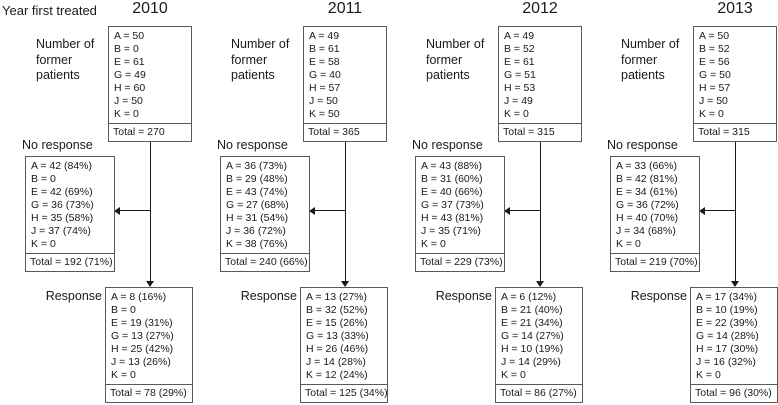  Describe the element at coordinates (325, 88) in the screenshot. I see `patient-count-line: H = 57` at that location.